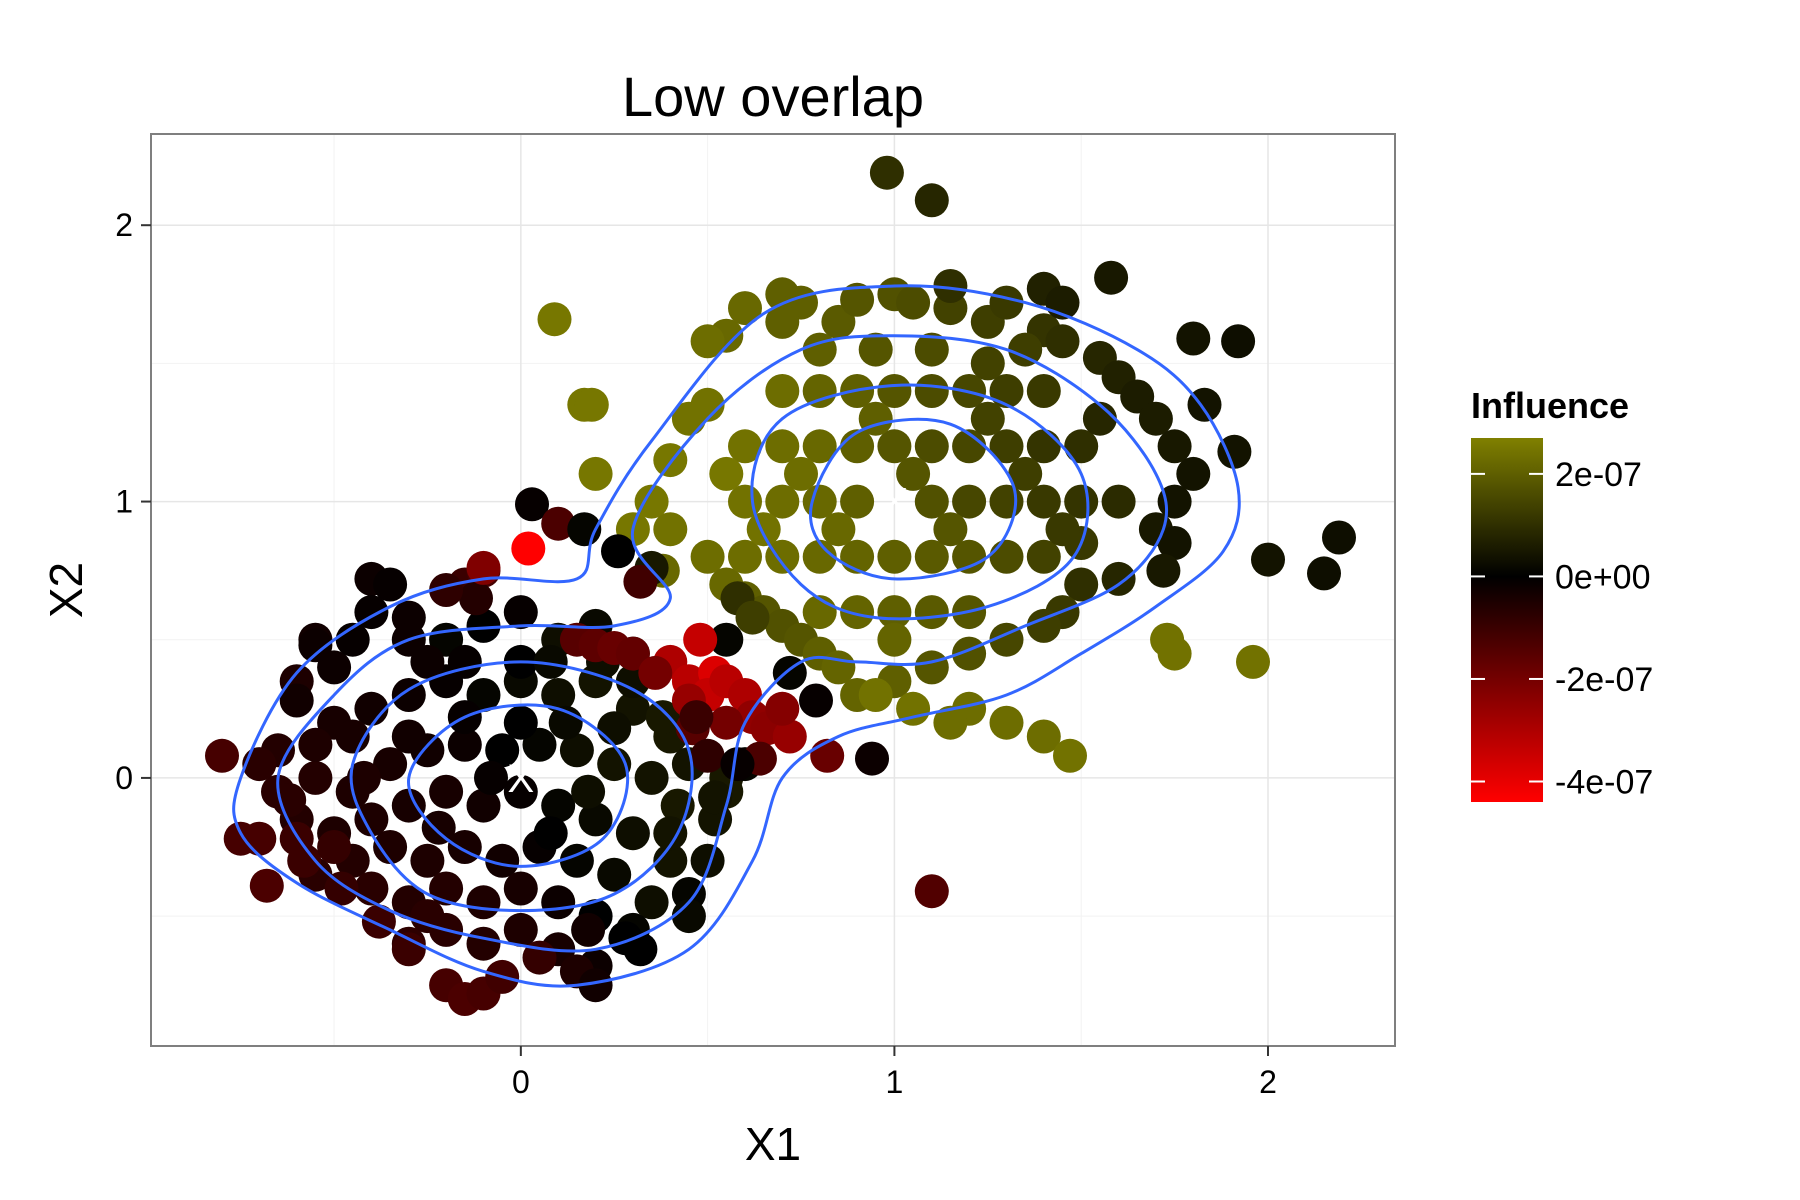  Describe the element at coordinates (773, 96) in the screenshot. I see `chart-title: Low overlap` at that location.